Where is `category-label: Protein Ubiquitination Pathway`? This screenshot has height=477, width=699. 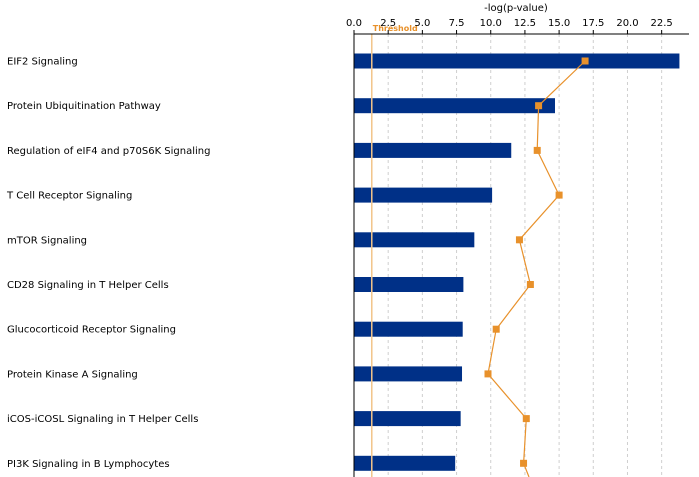
category-label: Protein Ubiquitination Pathway is located at coordinates (84, 106).